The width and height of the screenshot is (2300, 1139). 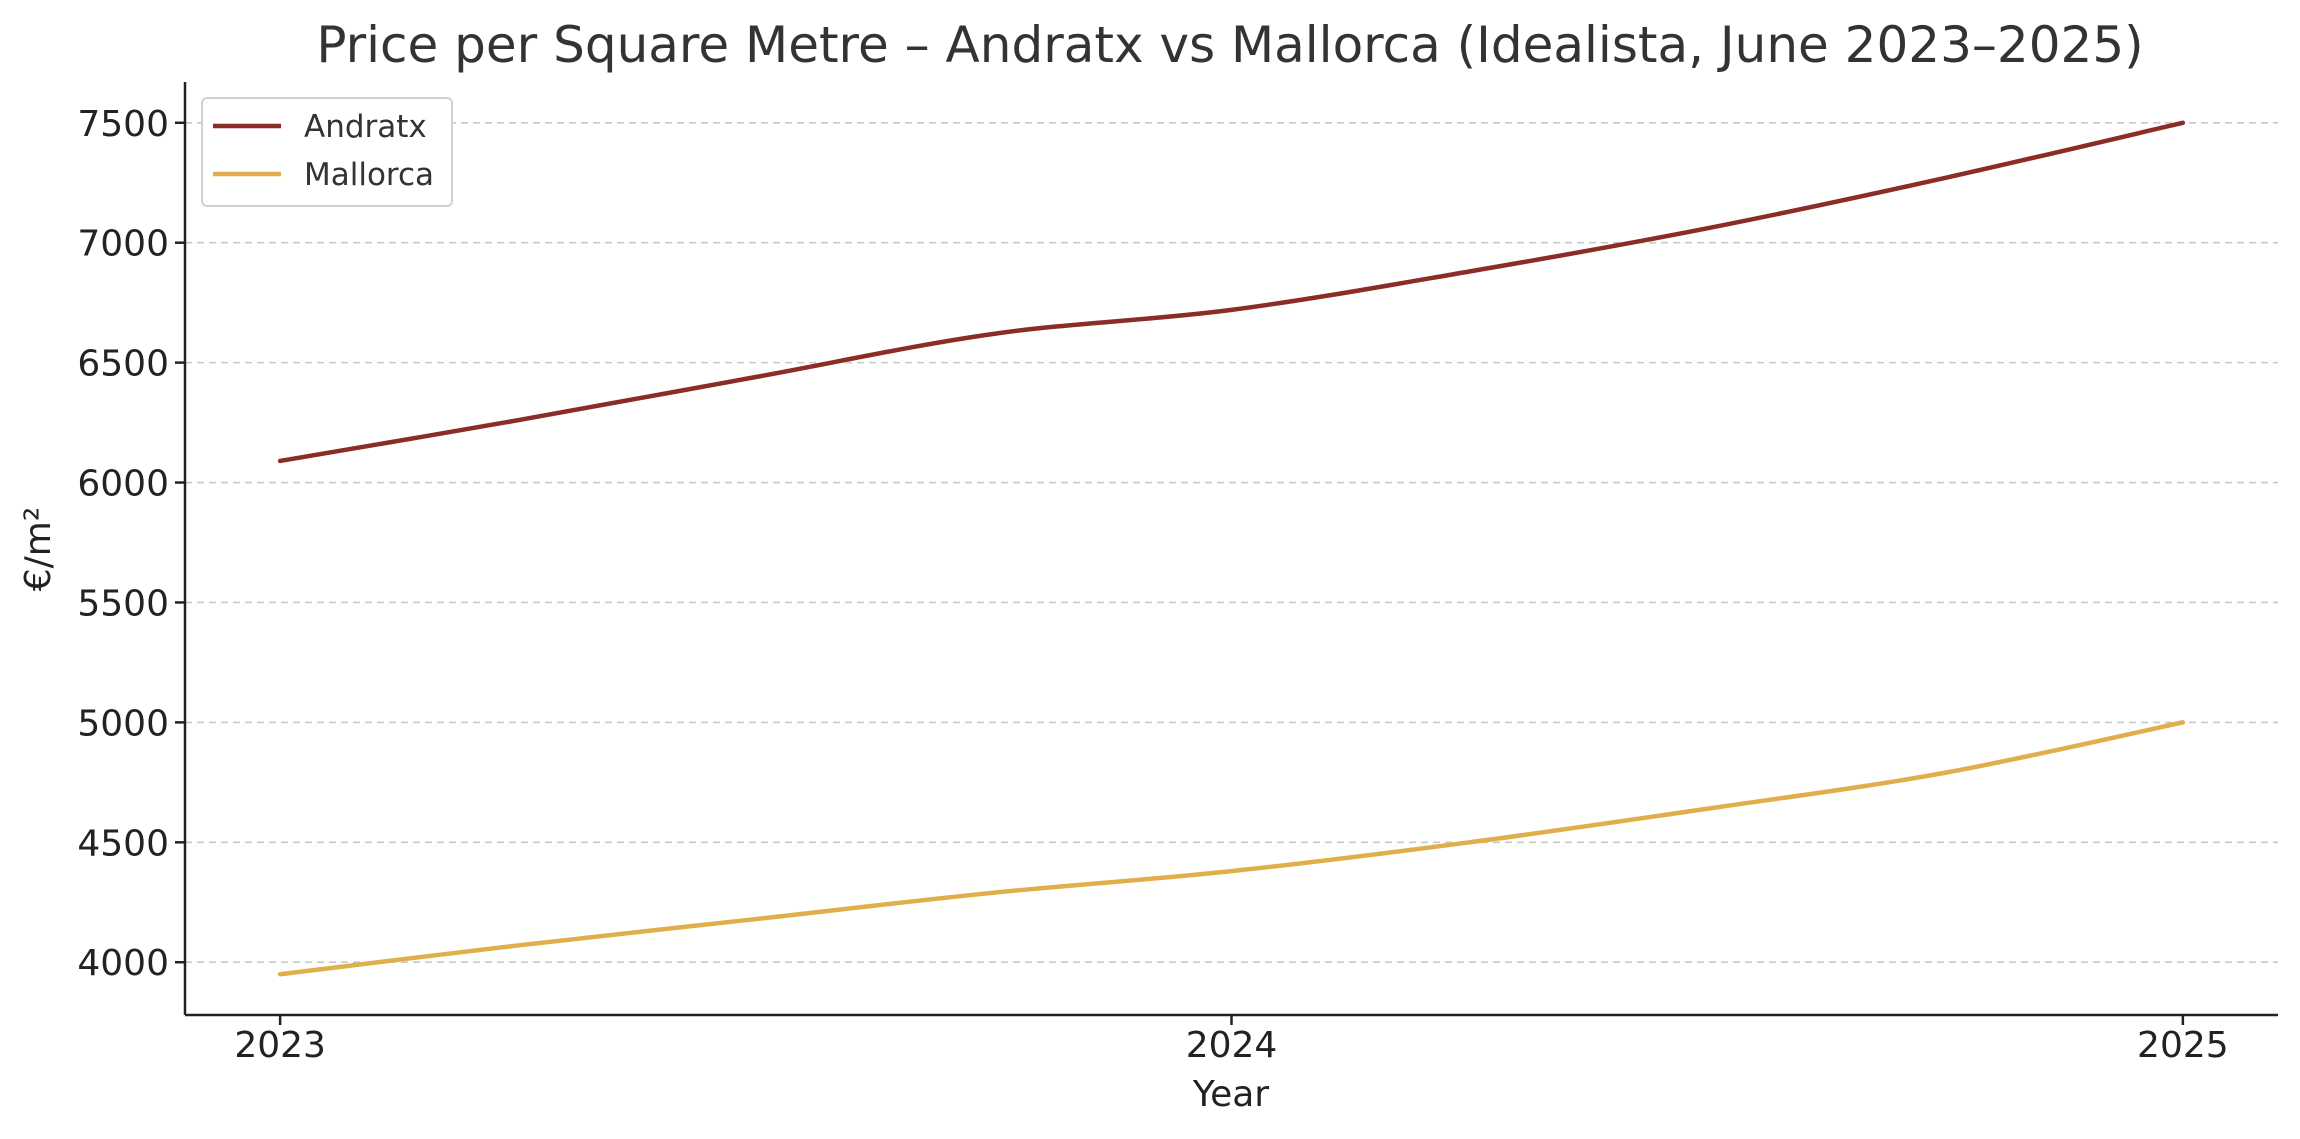 What do you see at coordinates (123, 963) in the screenshot?
I see `y-tick-label-4000: 4000` at bounding box center [123, 963].